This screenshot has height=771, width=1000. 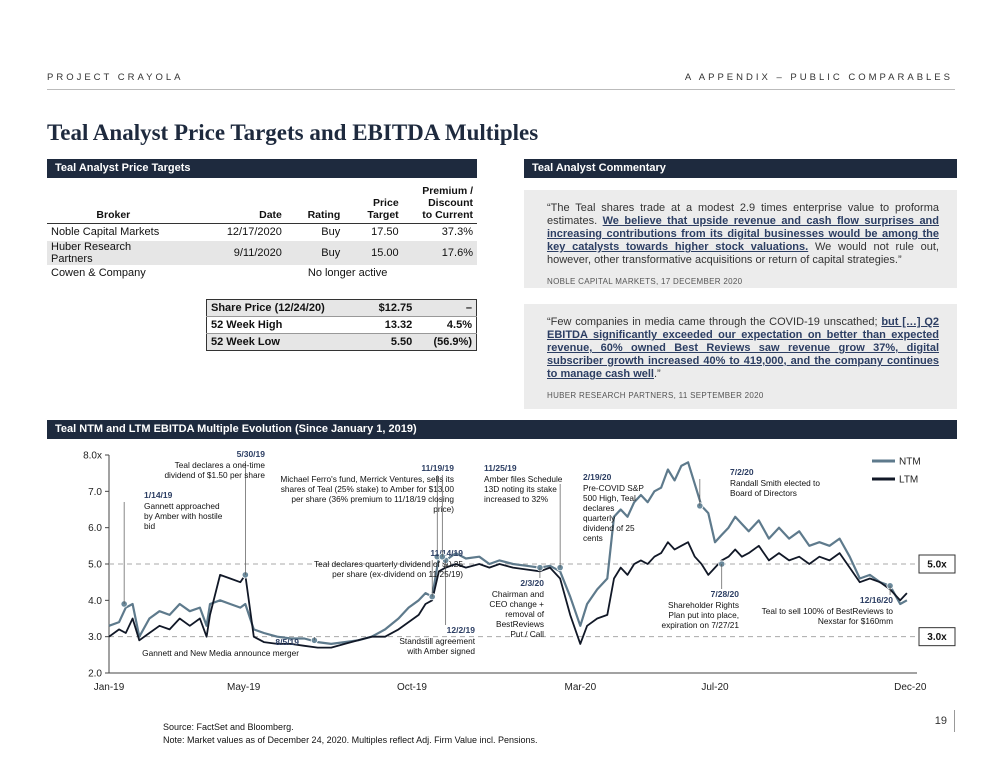 What do you see at coordinates (232, 252) in the screenshot?
I see `date-cell: 9/11/2020` at bounding box center [232, 252].